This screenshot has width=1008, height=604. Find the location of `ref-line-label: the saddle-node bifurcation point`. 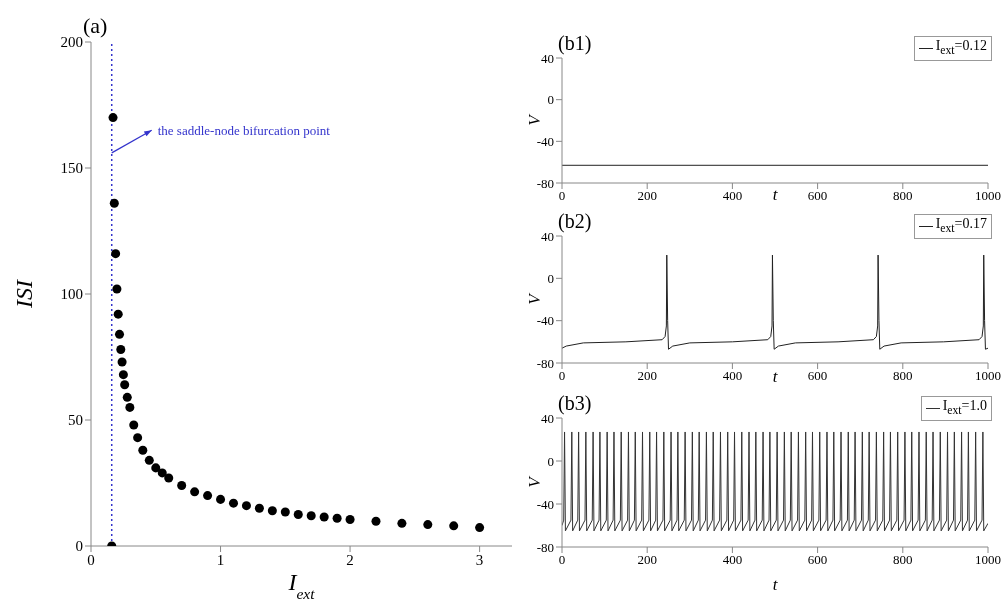

ref-line-label: the saddle-node bifurcation point is located at coordinates (244, 131).